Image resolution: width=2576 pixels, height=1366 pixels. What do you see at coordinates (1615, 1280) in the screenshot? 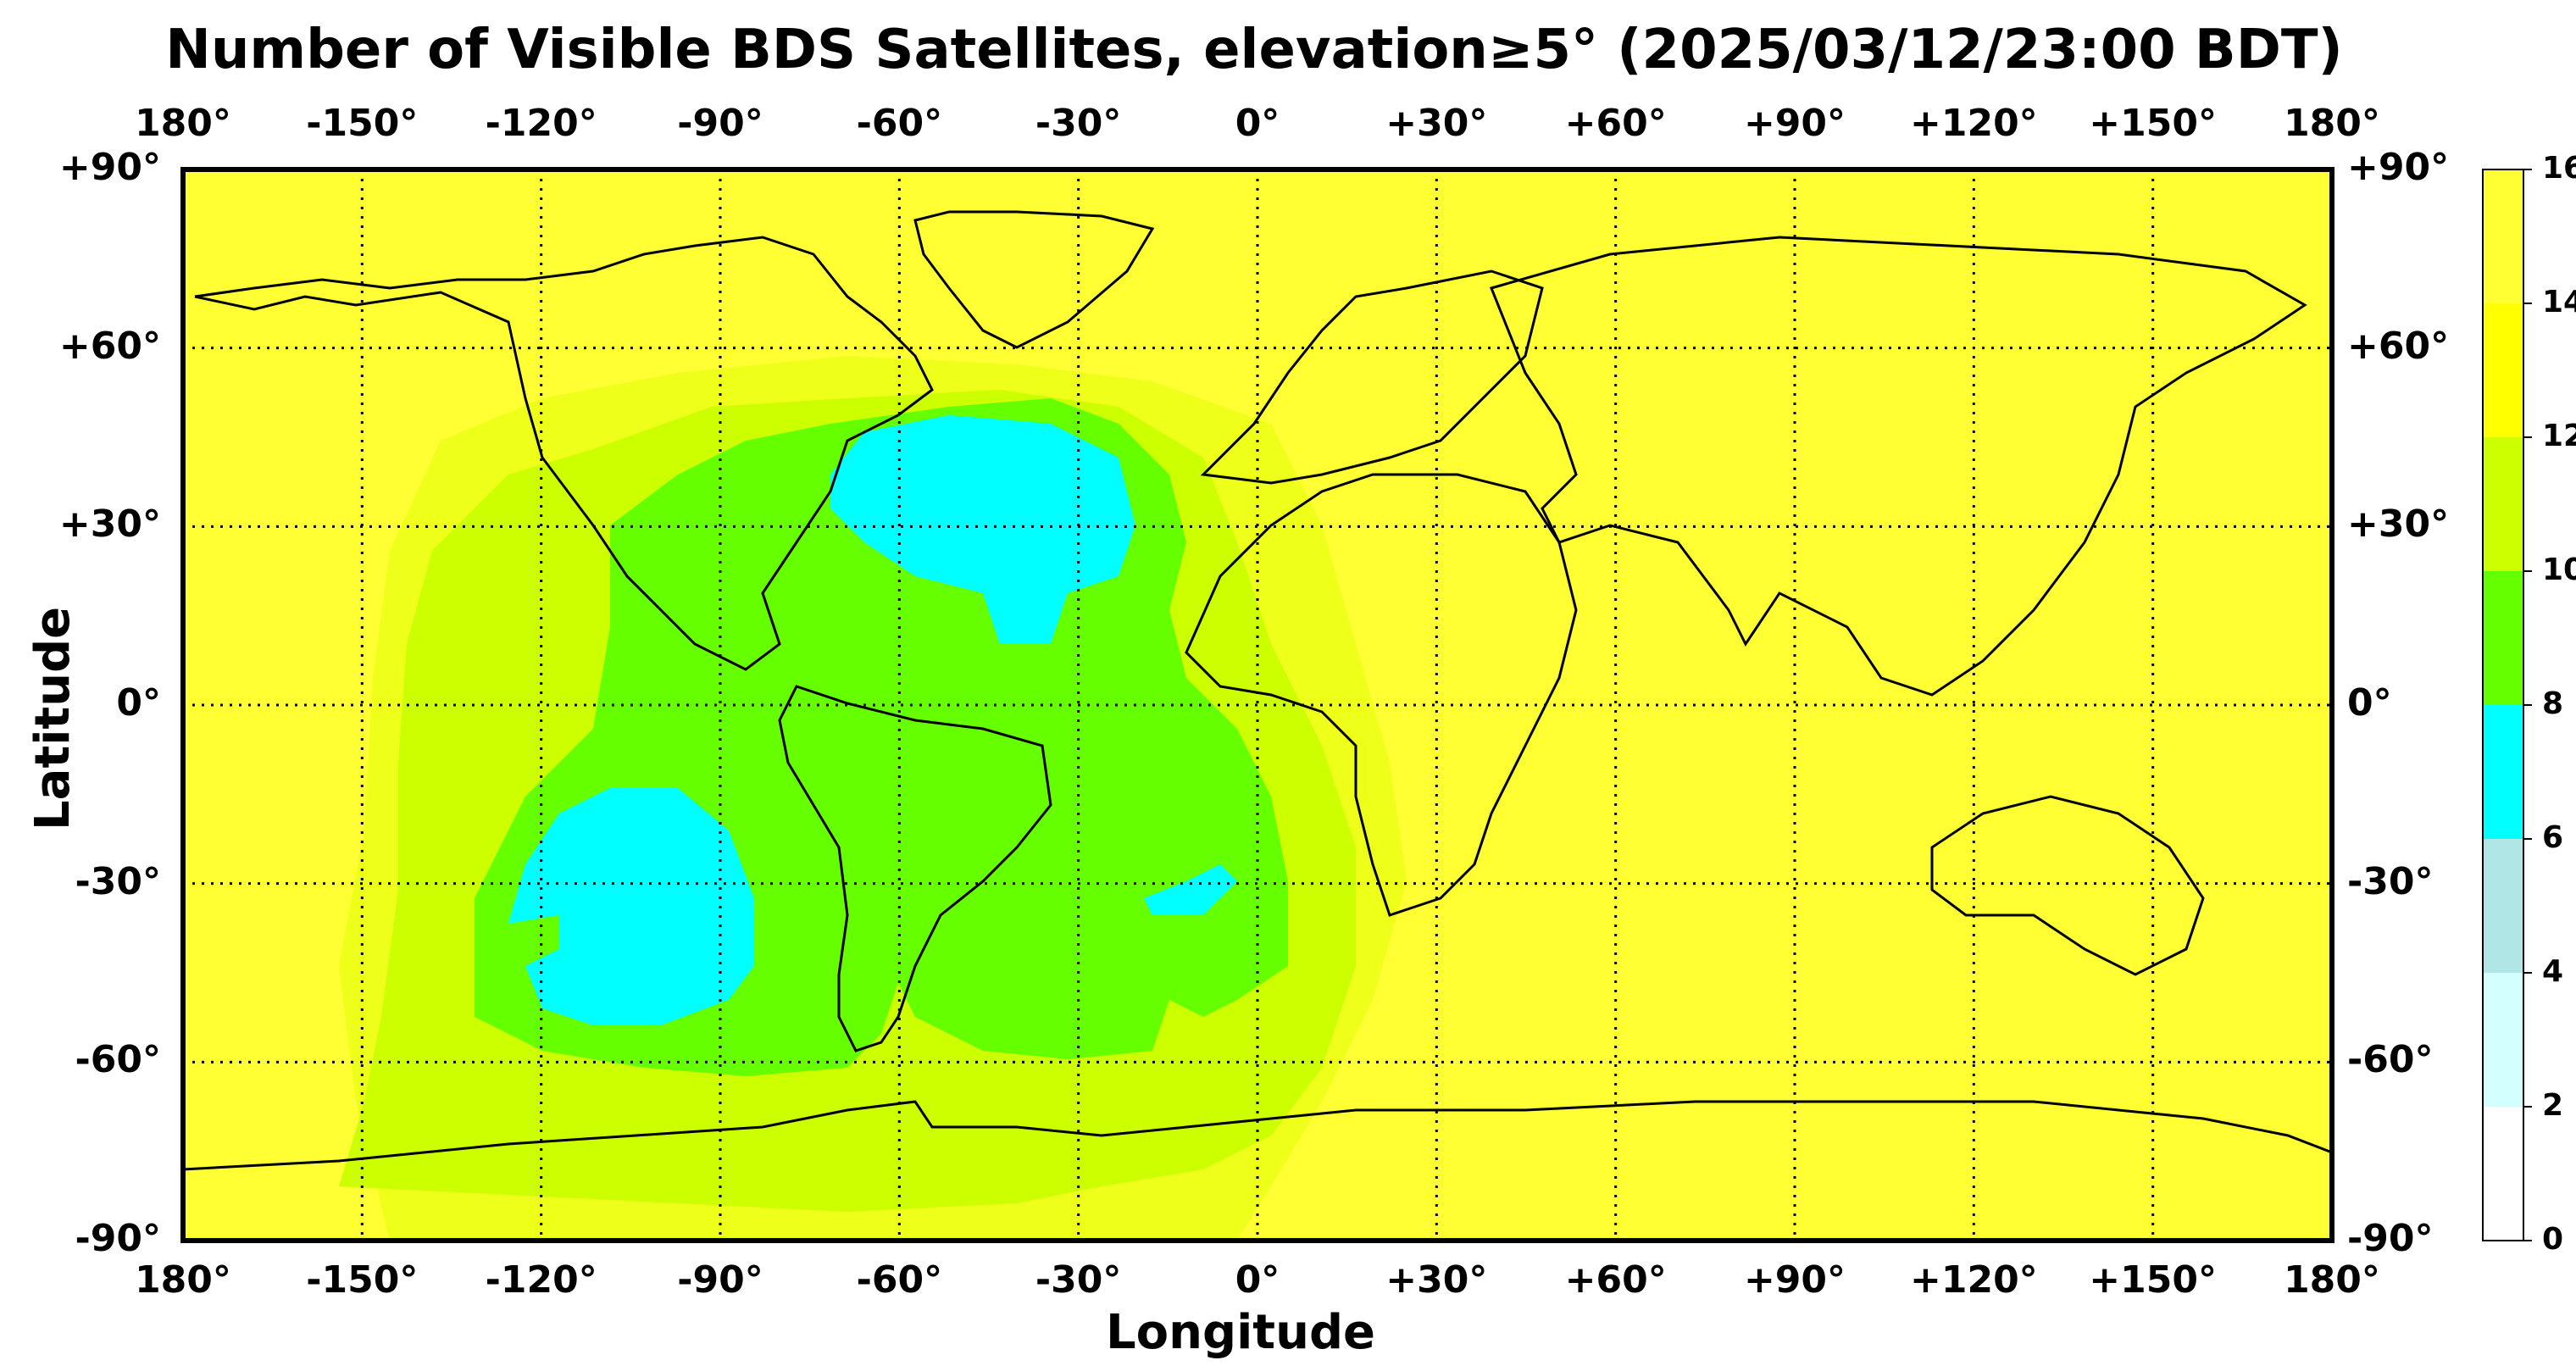
I see `lon-tick-bottom: +60°` at bounding box center [1615, 1280].